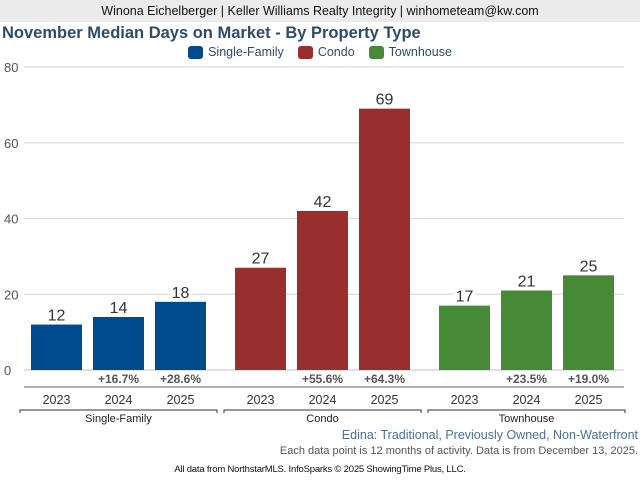 The width and height of the screenshot is (640, 480). I want to click on chart-legend: Single-Family Condo Townhouse, so click(320, 52).